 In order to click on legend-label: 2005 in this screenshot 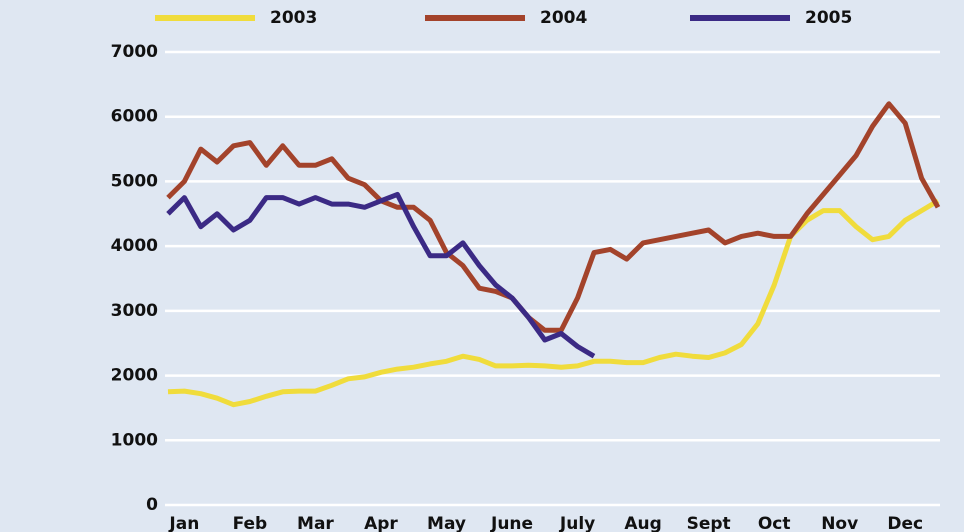, I will do `click(828, 18)`.